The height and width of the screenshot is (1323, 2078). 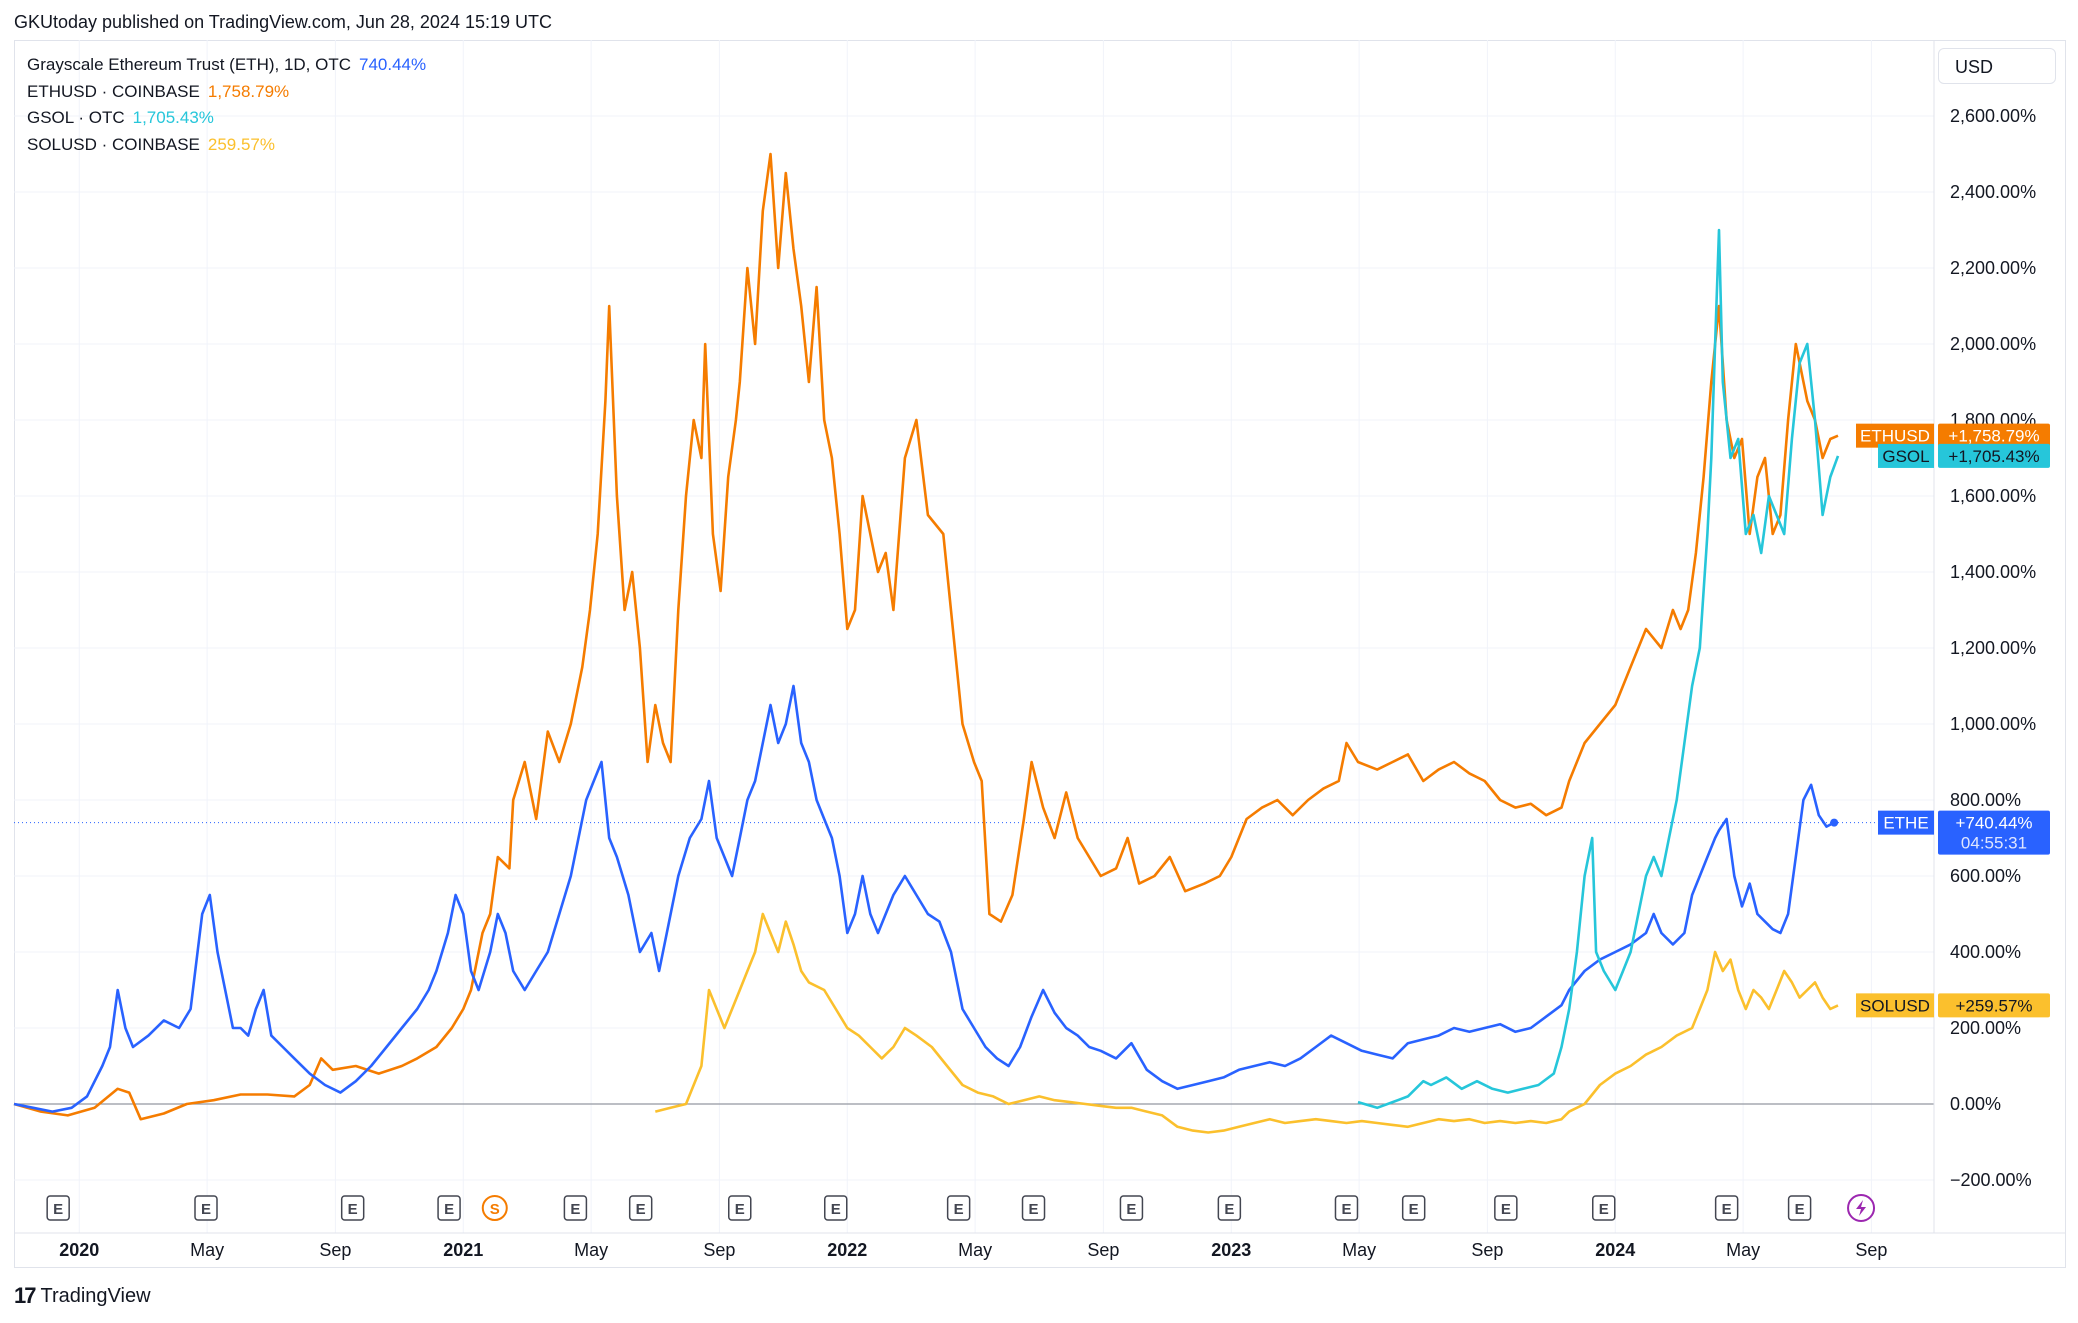 I want to click on price-label-countdown: 04:55:31, so click(x=1994, y=843).